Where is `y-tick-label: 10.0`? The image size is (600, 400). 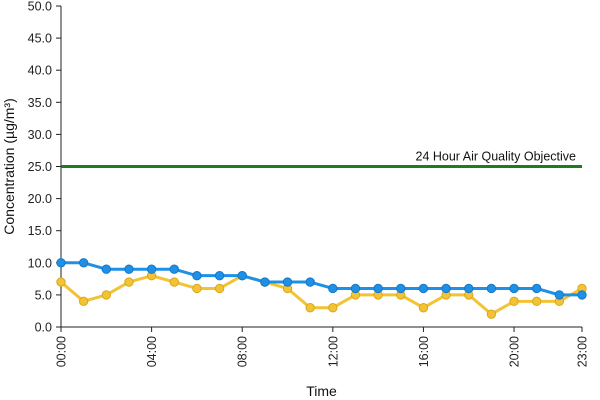
y-tick-label: 10.0 is located at coordinates (40, 263).